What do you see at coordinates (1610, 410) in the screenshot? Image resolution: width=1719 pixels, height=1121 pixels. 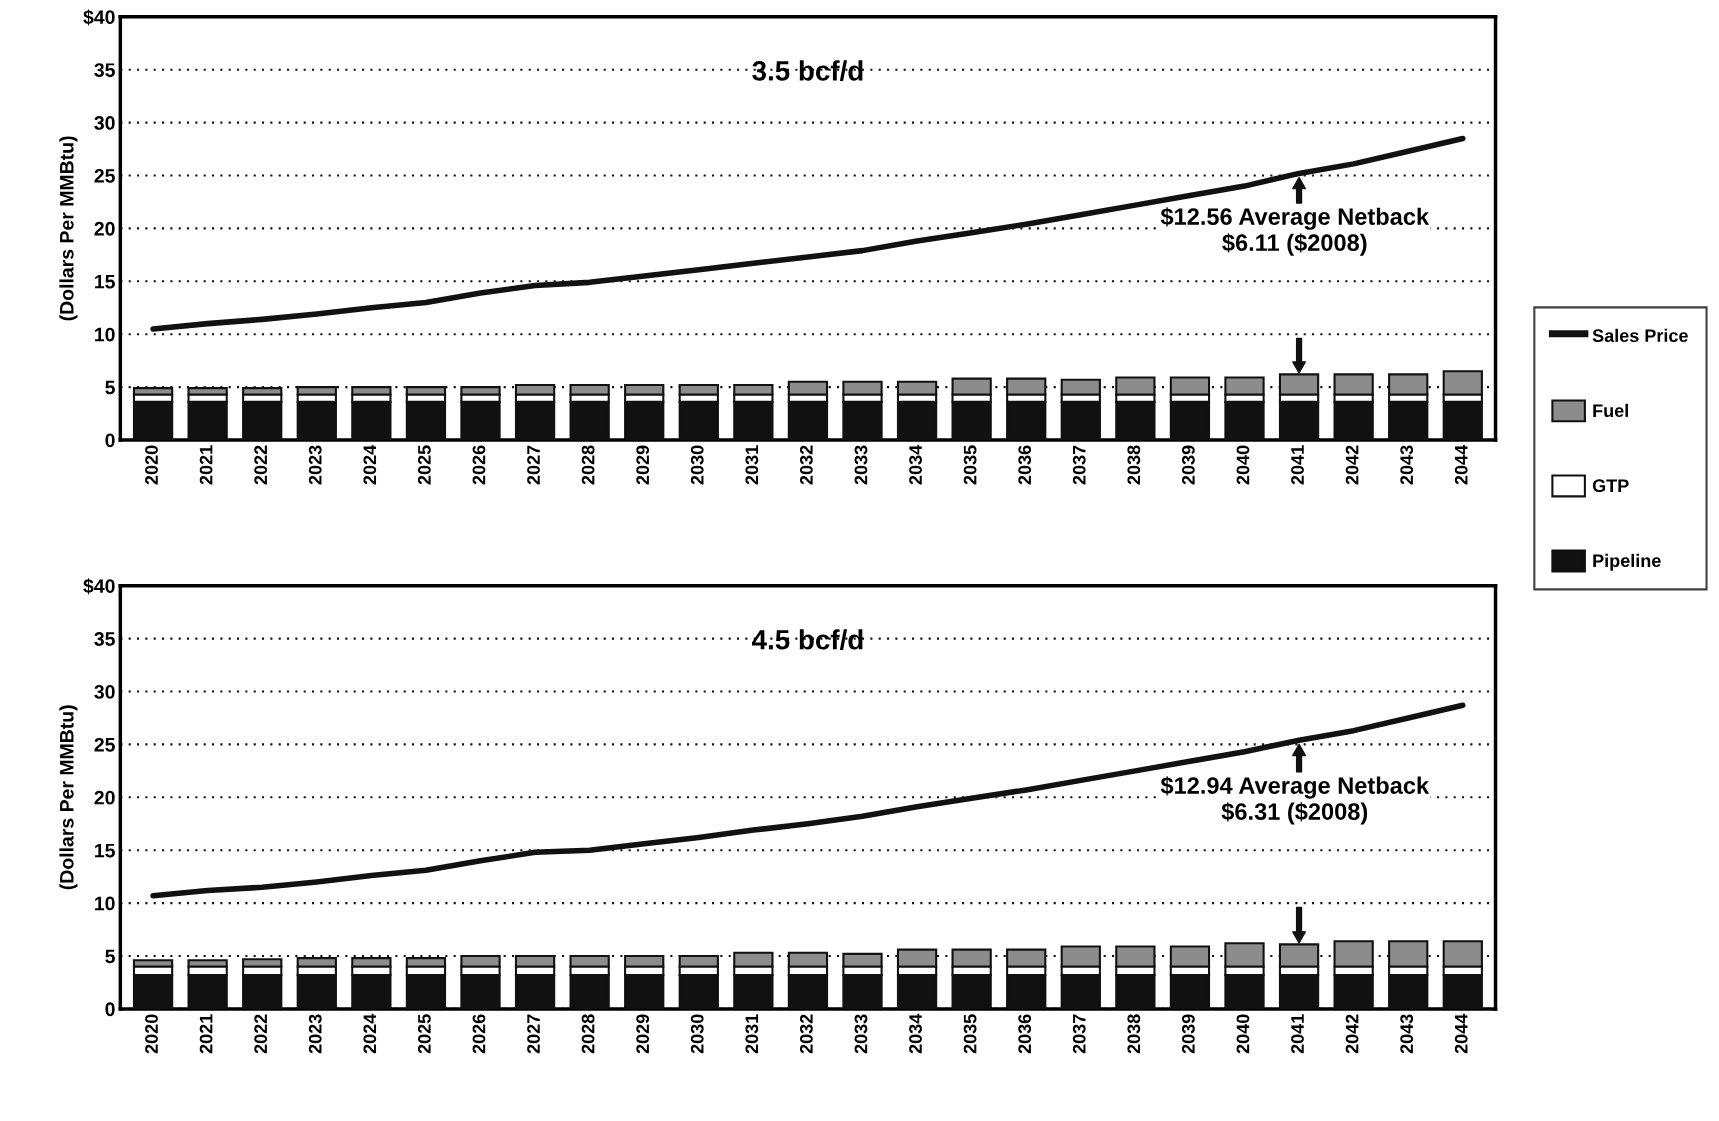 I see `legend-label: Fuel` at bounding box center [1610, 410].